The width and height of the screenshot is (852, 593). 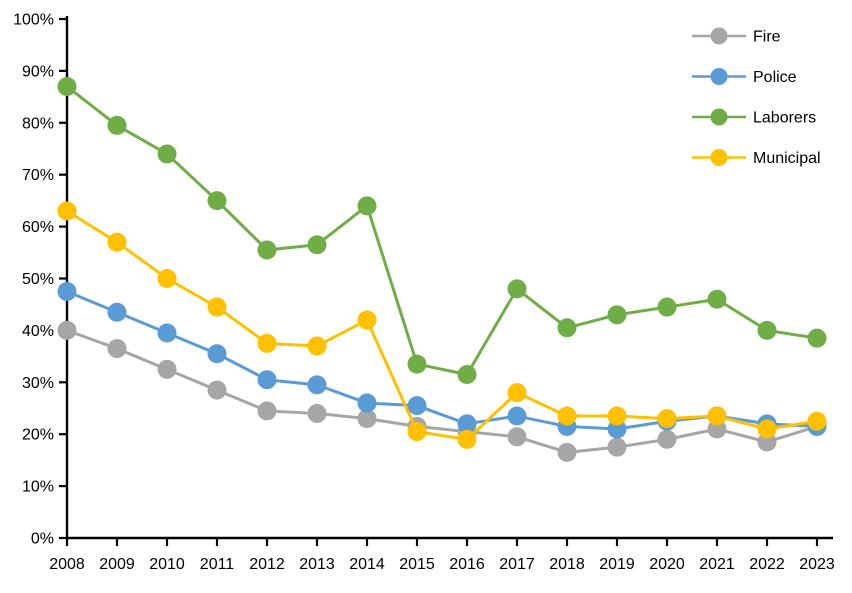 I want to click on legend-item-police: Police, so click(x=744, y=77).